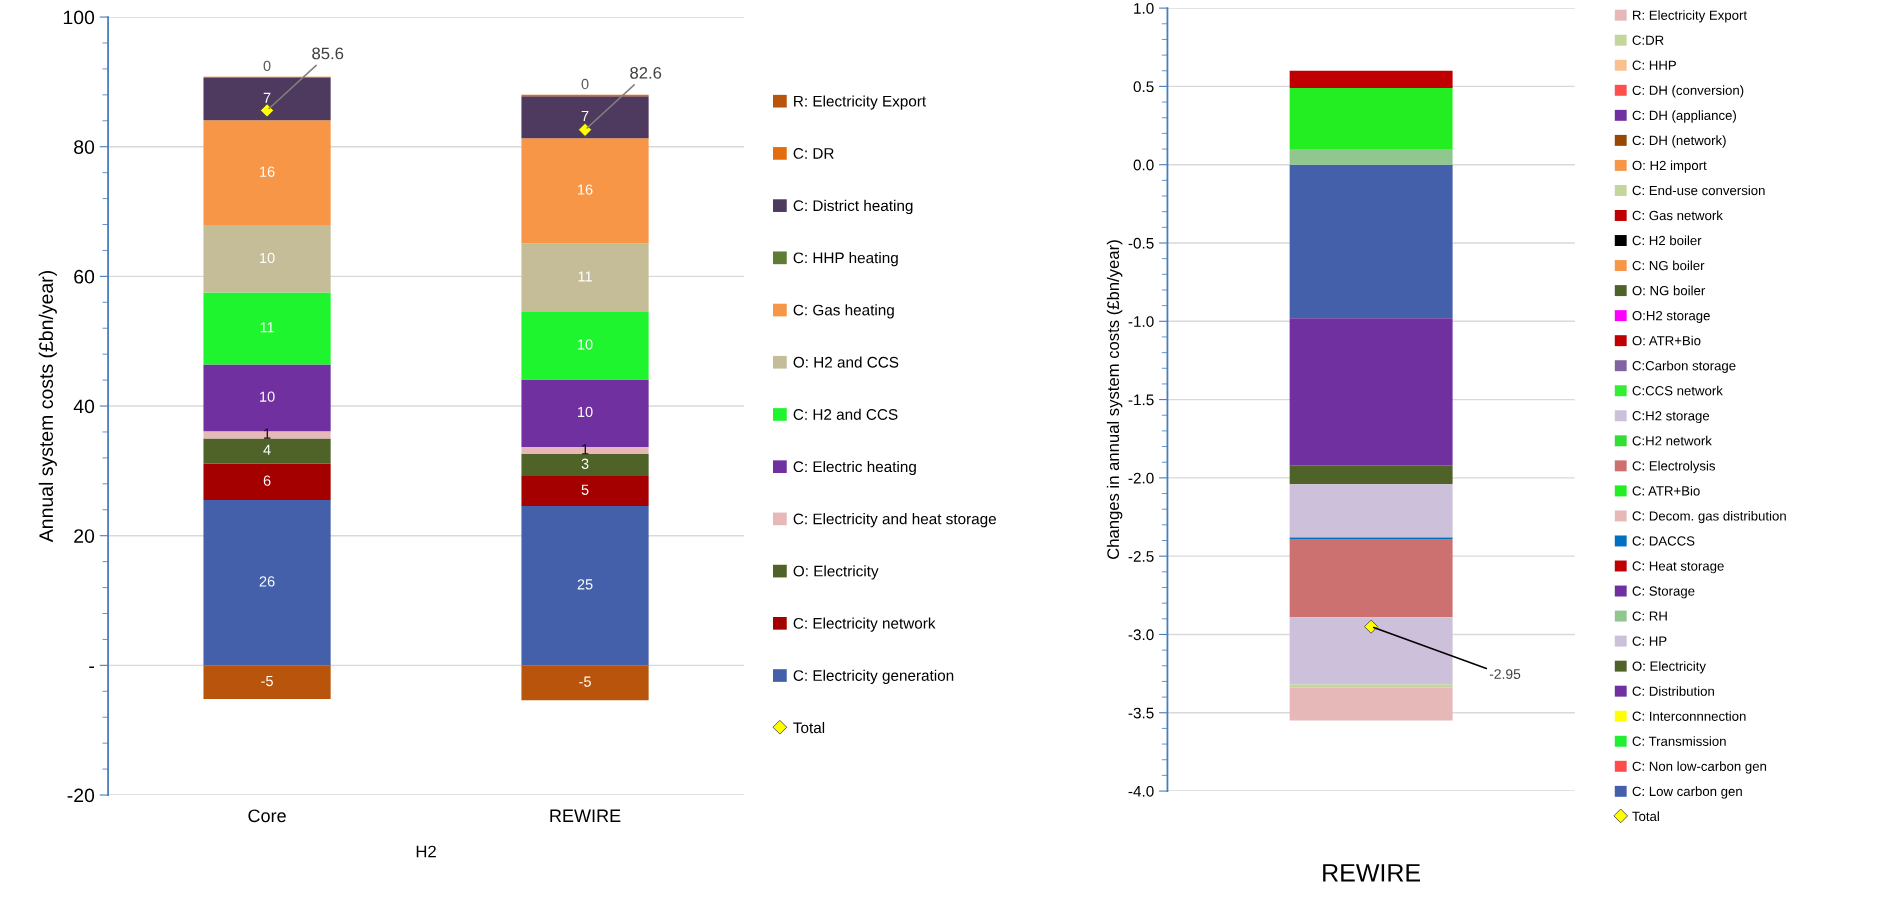 Image resolution: width=1886 pixels, height=902 pixels. Describe the element at coordinates (1663, 541) in the screenshot. I see `legend-label: C: DACCS` at that location.